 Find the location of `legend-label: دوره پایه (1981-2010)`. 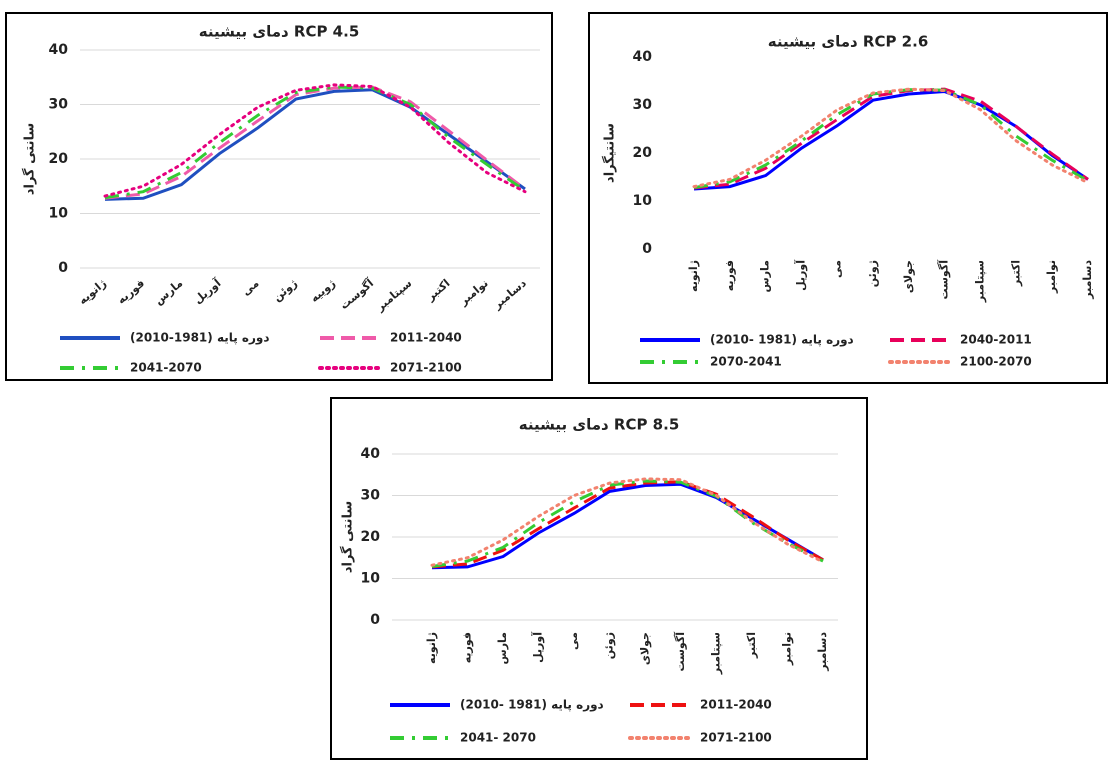

legend-label: دوره پایه (1981-2010) is located at coordinates (200, 338).